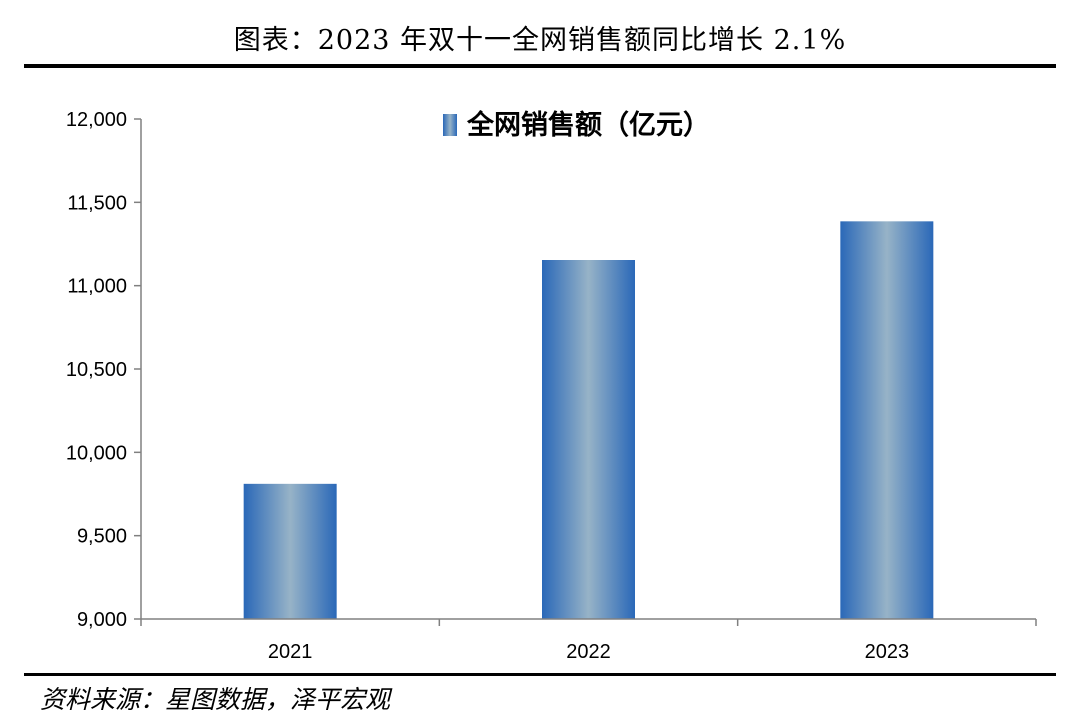 Image resolution: width=1080 pixels, height=723 pixels. I want to click on y-tick-label: 9,000, so click(102, 620).